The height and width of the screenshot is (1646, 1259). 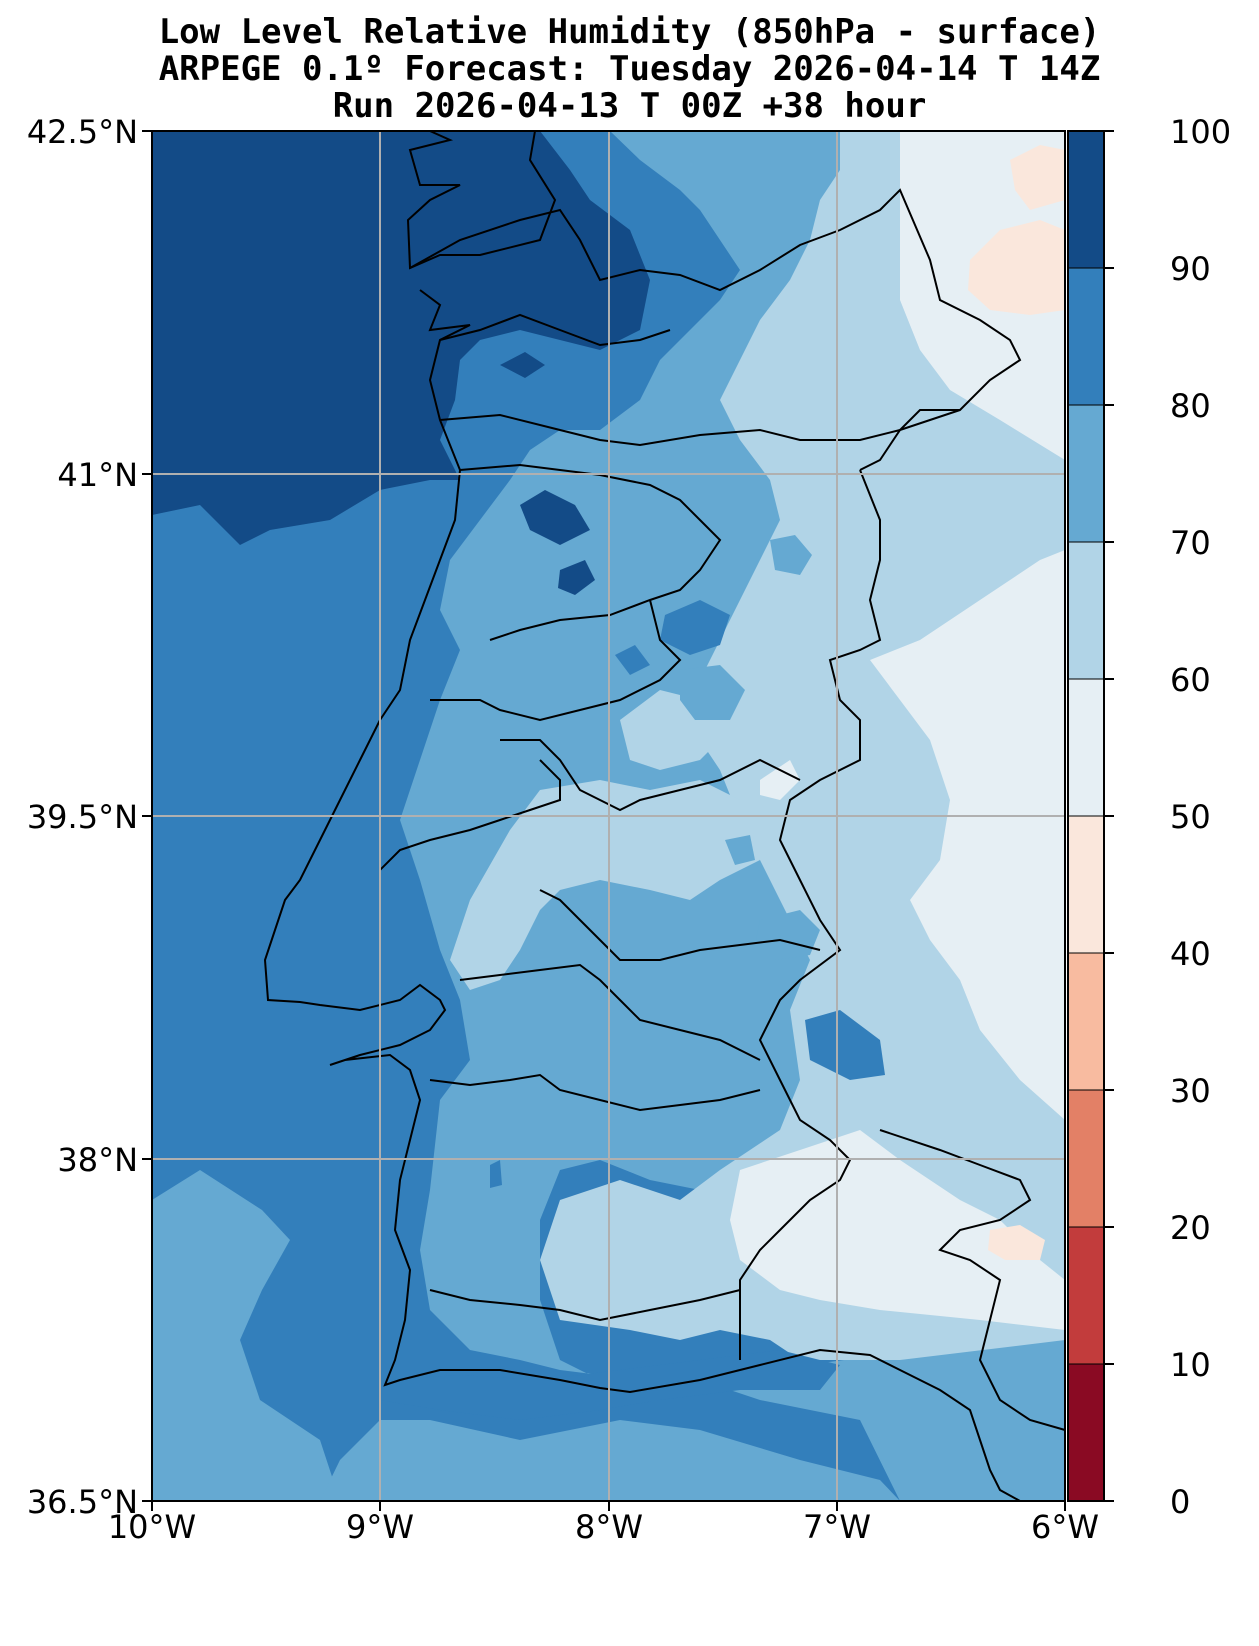 I want to click on colorbar-label-100: 100, so click(x=1201, y=132).